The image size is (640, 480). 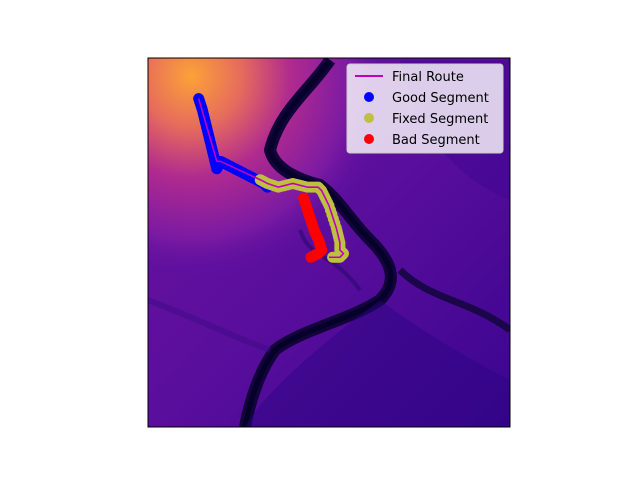 What do you see at coordinates (311, 257) in the screenshot?
I see `point-bad-segment` at bounding box center [311, 257].